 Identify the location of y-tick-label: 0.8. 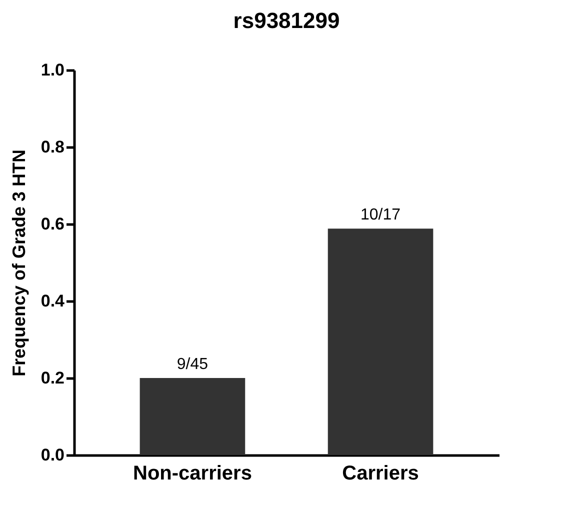
(52, 147).